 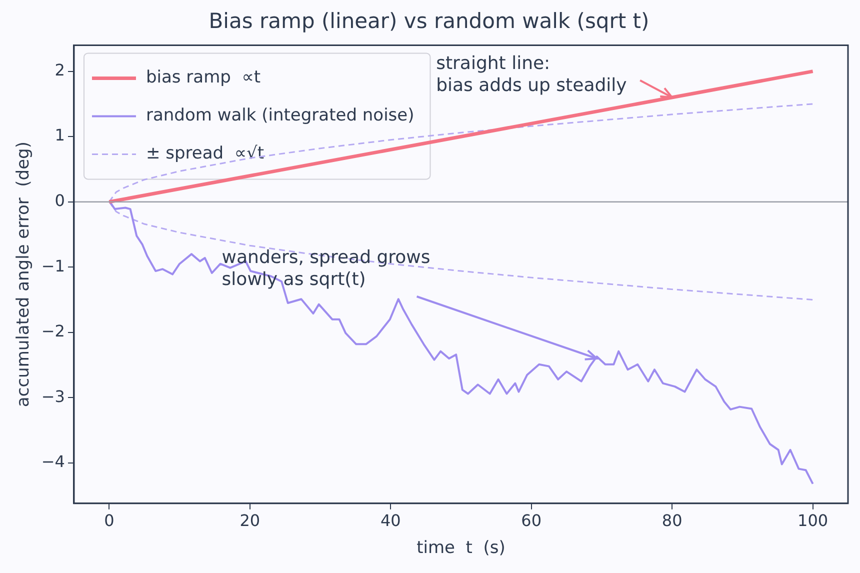 I want to click on legend-label: ± spread ∝√t, so click(x=205, y=154).